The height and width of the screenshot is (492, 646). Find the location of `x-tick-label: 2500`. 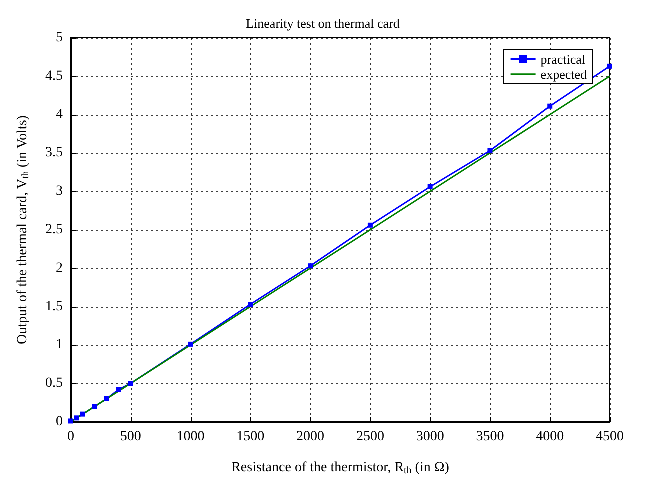

x-tick-label: 2500 is located at coordinates (370, 437).